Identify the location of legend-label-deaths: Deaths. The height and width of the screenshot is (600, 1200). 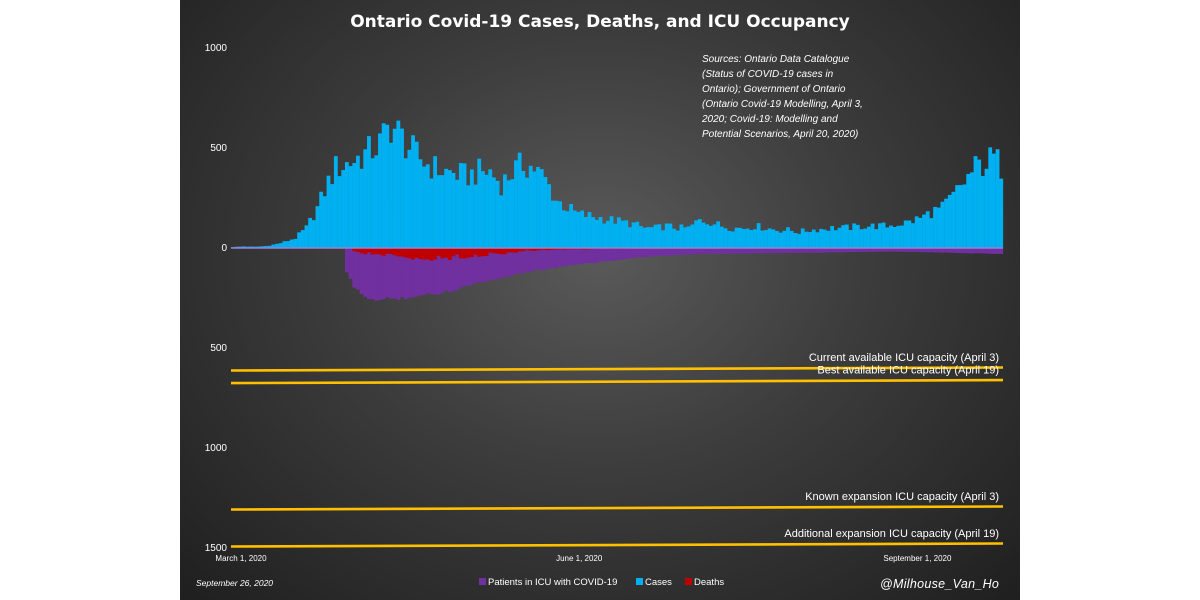
(709, 582).